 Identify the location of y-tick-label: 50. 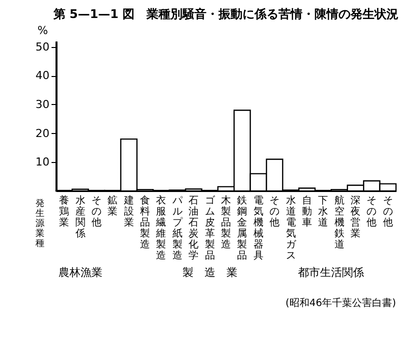
(43, 47).